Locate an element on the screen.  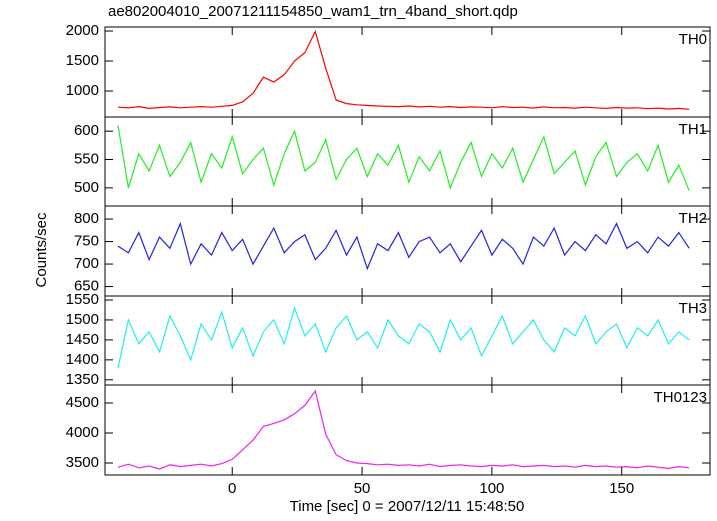
y-tick-label: 3500 is located at coordinates (82, 462).